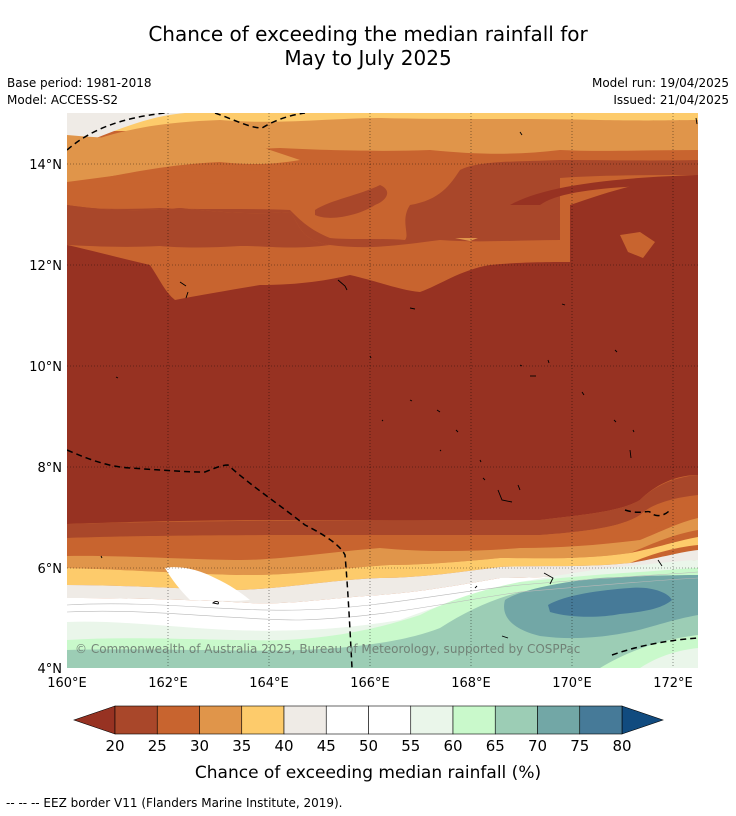 This screenshot has height=816, width=736. Describe the element at coordinates (368, 58) in the screenshot. I see `chart-title-line2: May to July 2025` at that location.